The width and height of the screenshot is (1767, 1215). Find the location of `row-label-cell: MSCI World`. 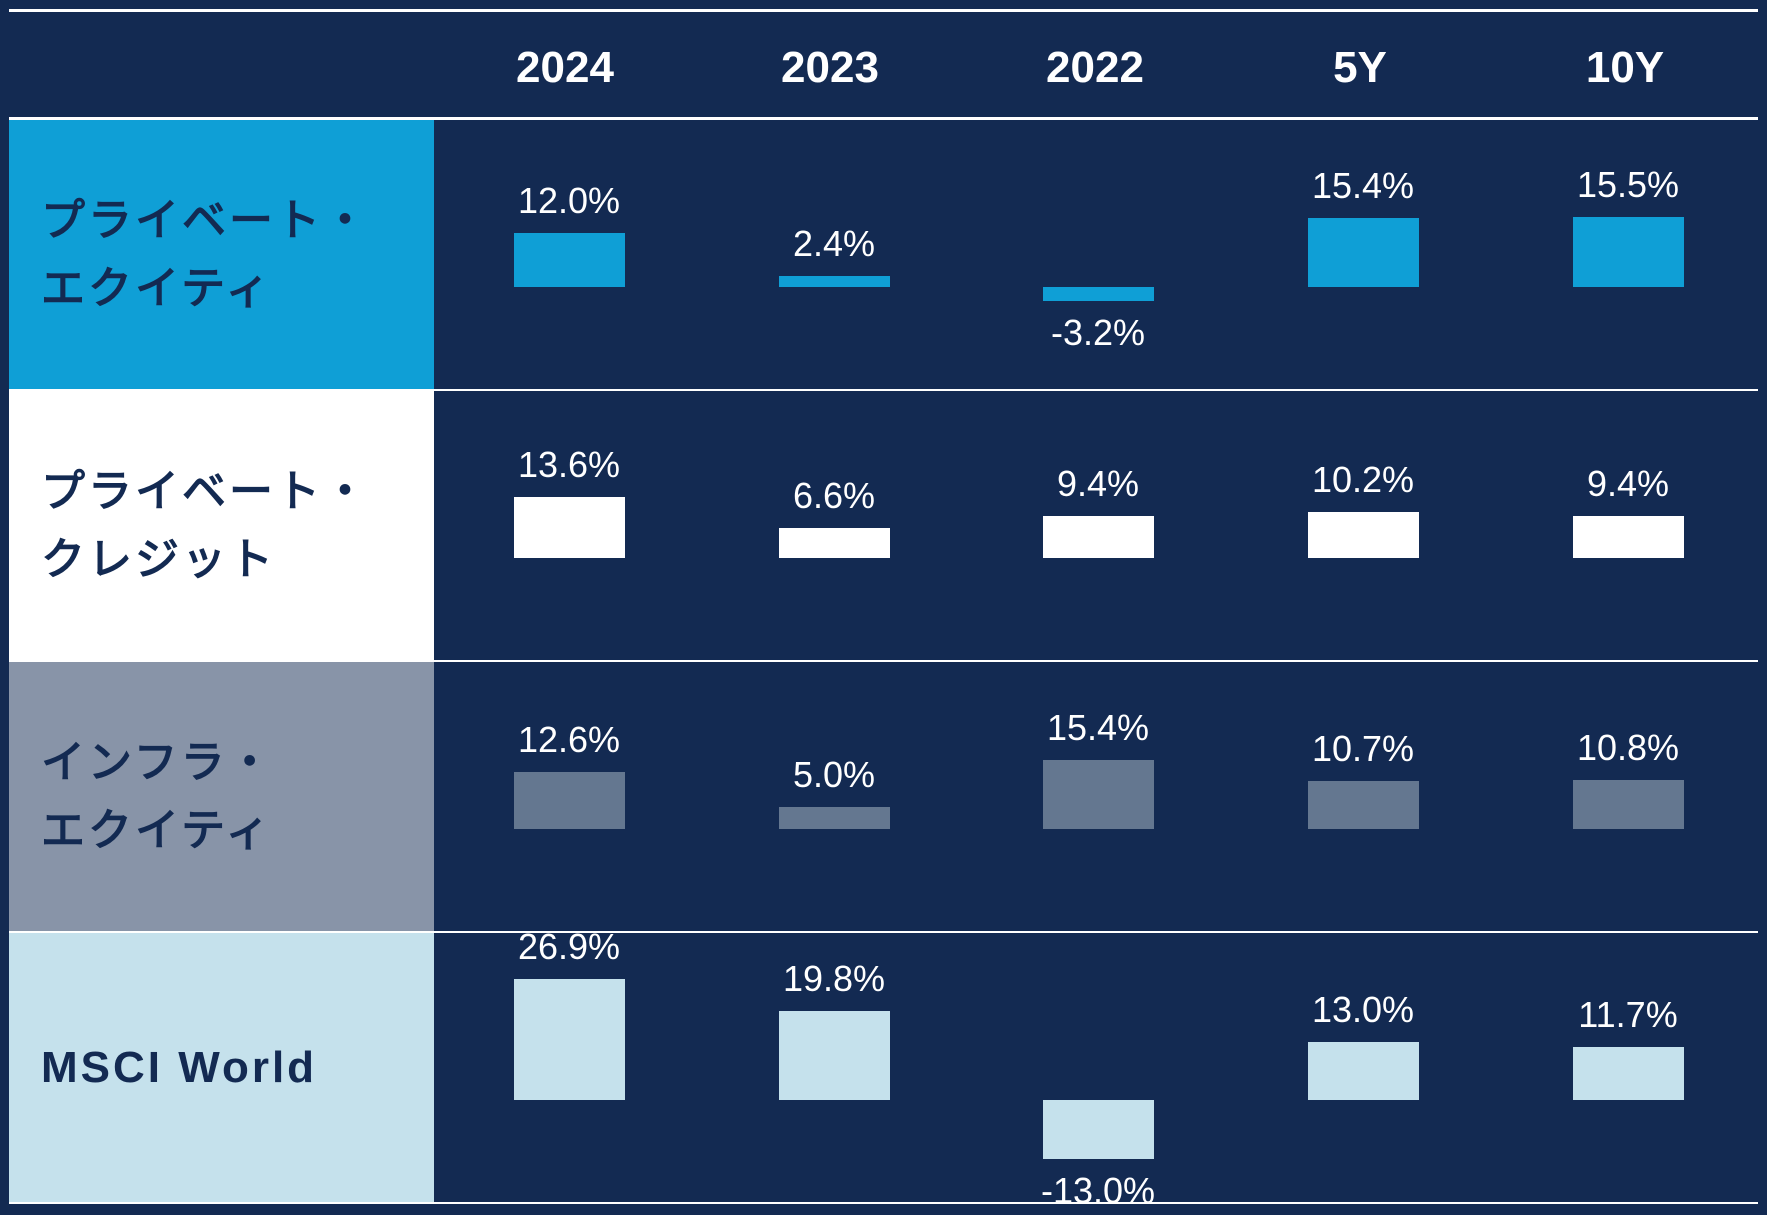

row-label-cell: MSCI World is located at coordinates (221, 1067).